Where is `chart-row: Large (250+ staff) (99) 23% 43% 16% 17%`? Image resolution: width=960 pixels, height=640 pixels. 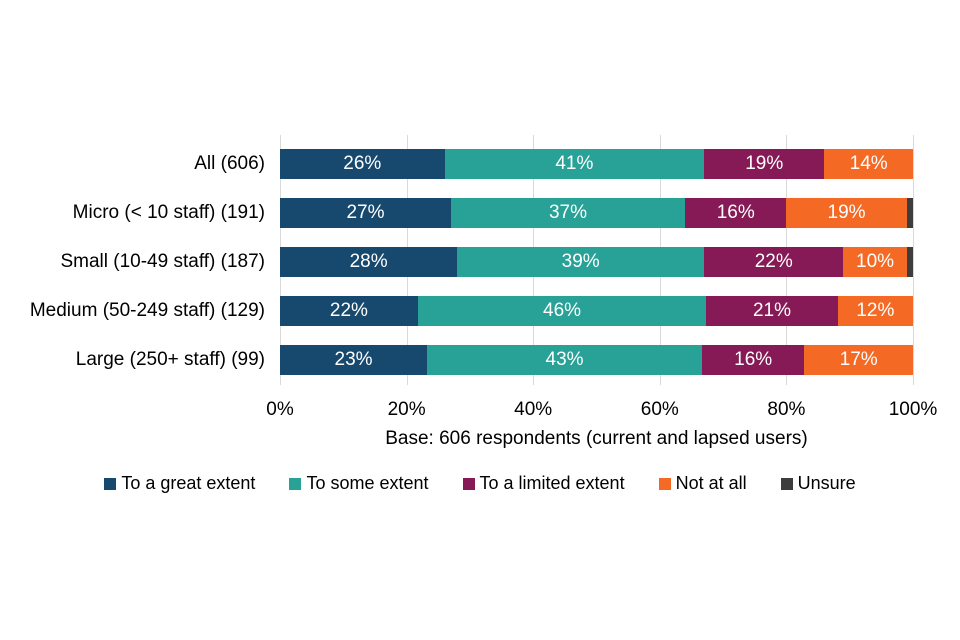
chart-row: Large (250+ staff) (99) 23% 43% 16% 17% is located at coordinates (480, 360).